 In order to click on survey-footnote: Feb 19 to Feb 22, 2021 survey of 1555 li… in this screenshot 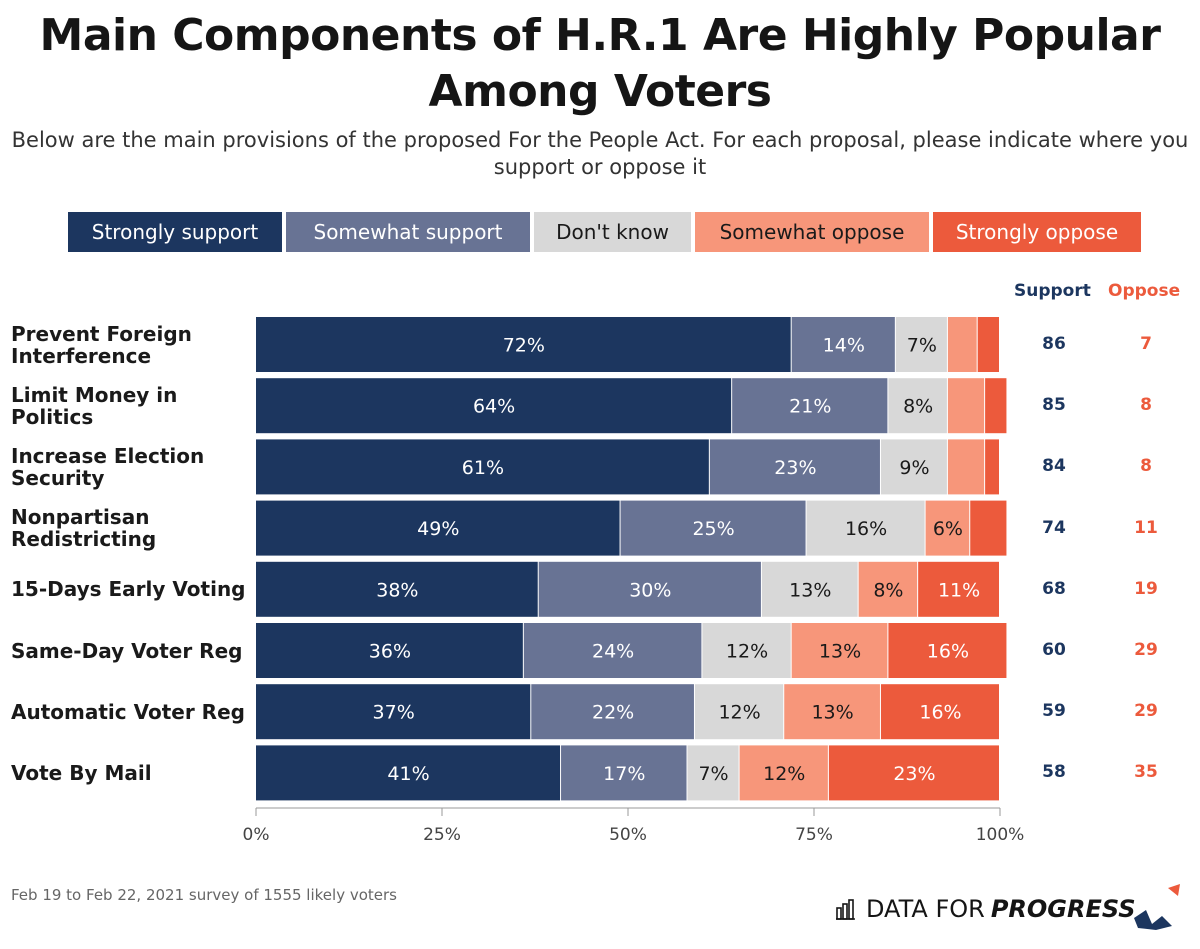, I will do `click(204, 895)`.